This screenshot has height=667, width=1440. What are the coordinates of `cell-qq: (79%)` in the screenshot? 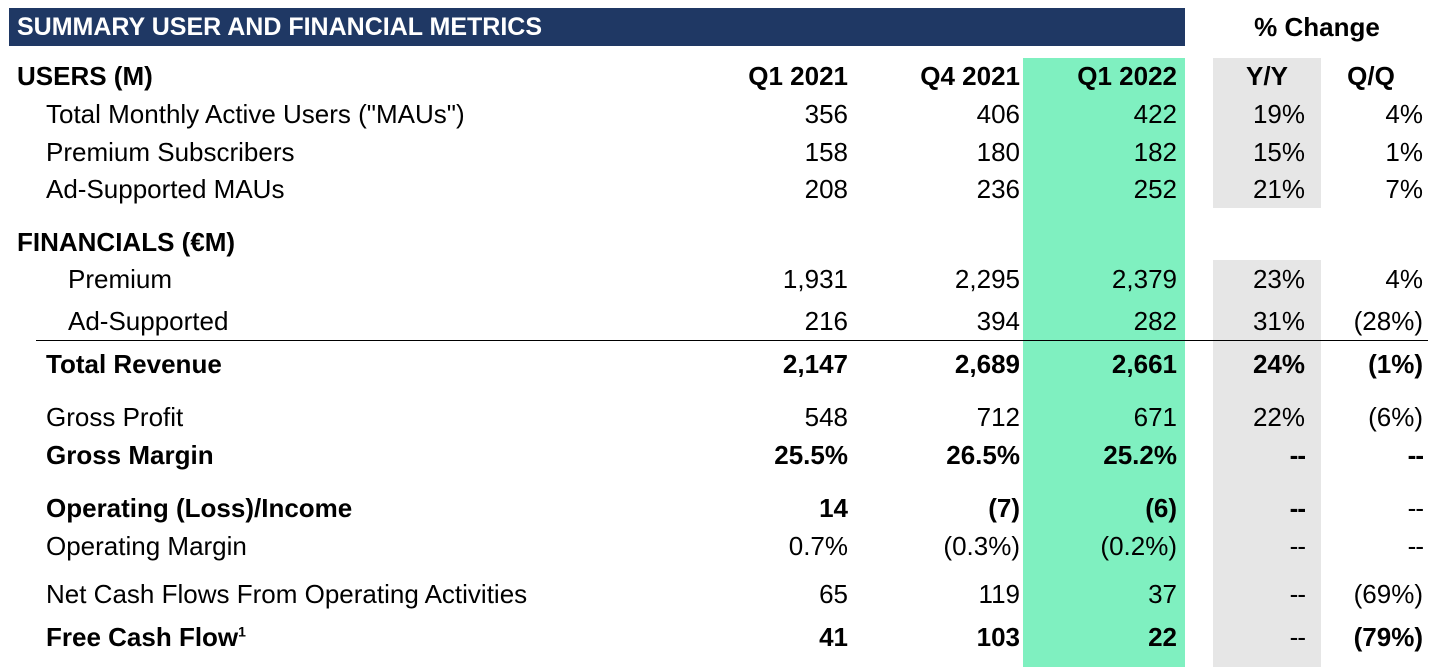 It's located at (1388, 637).